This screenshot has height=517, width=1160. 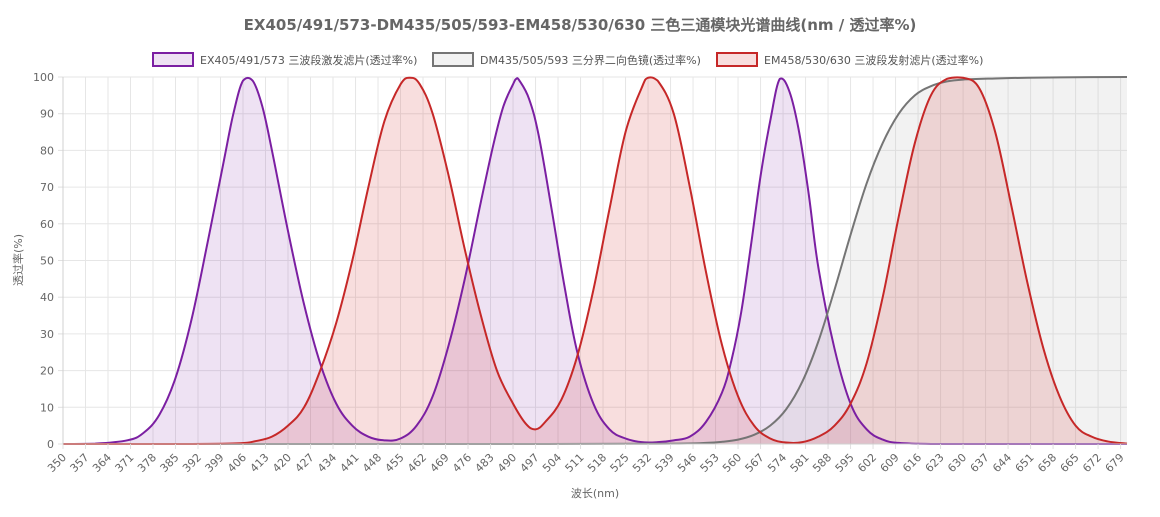 What do you see at coordinates (1002, 463) in the screenshot?
I see `x-tick-label: 644` at bounding box center [1002, 463].